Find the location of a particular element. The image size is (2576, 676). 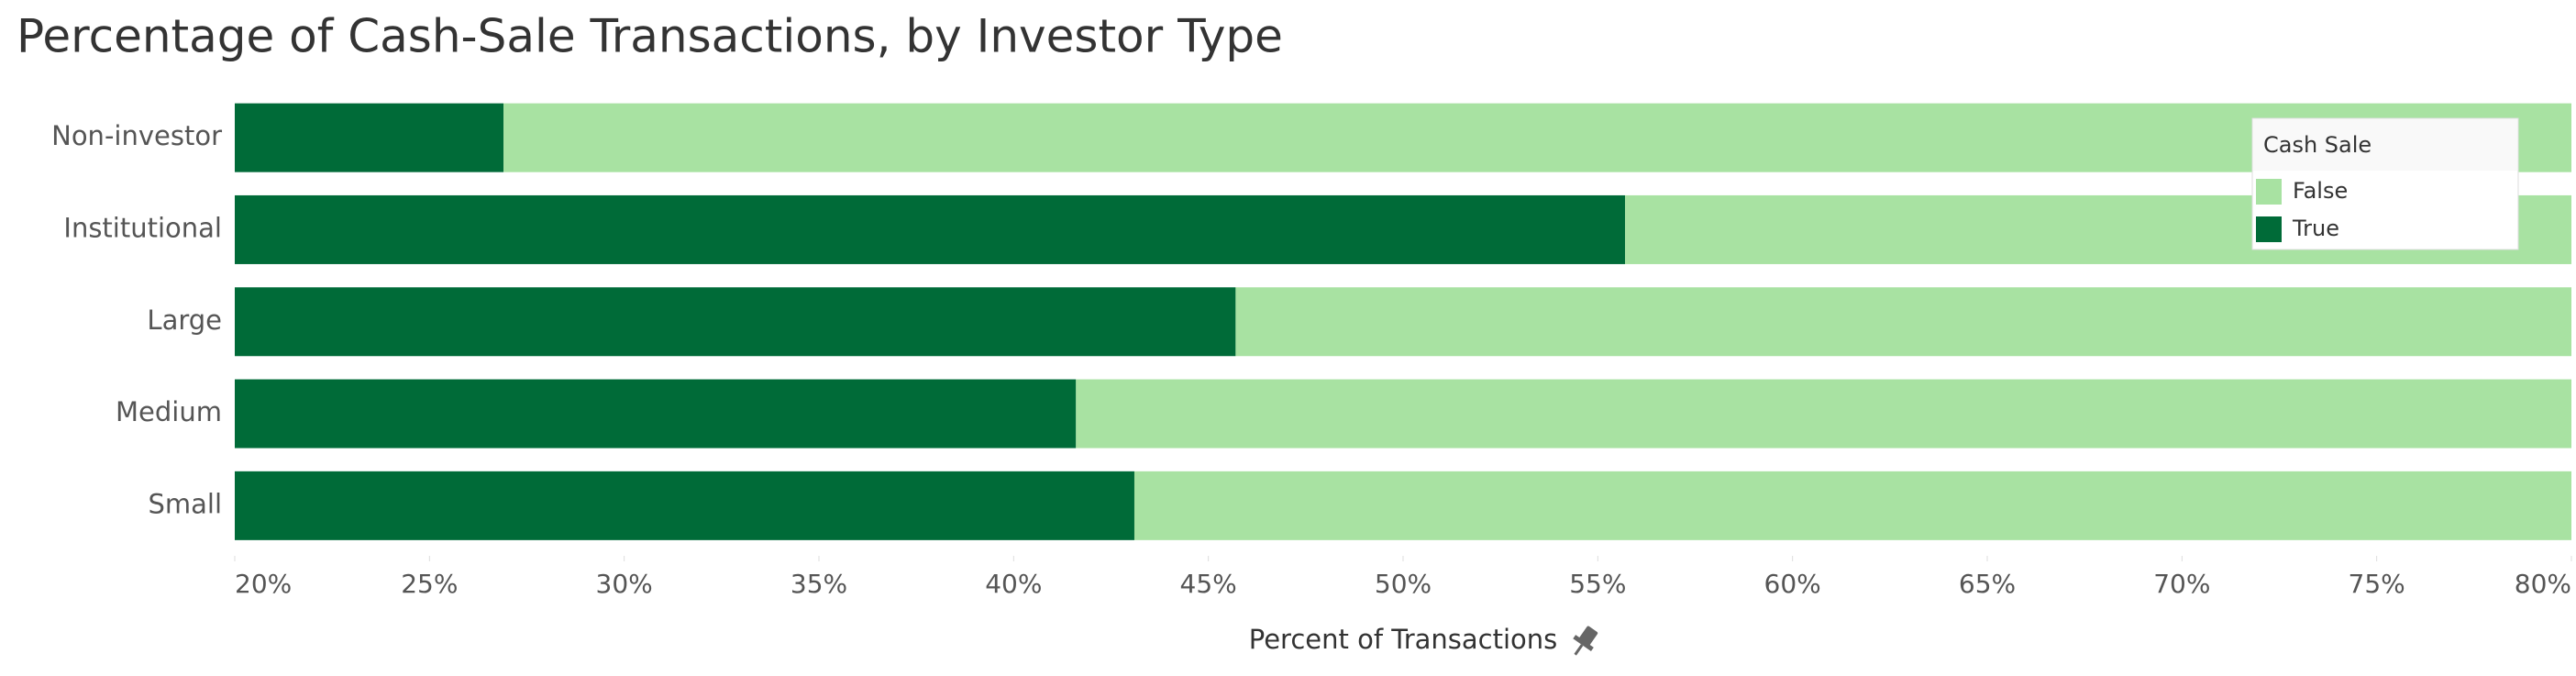

x-tick-label: 65% is located at coordinates (1987, 584).